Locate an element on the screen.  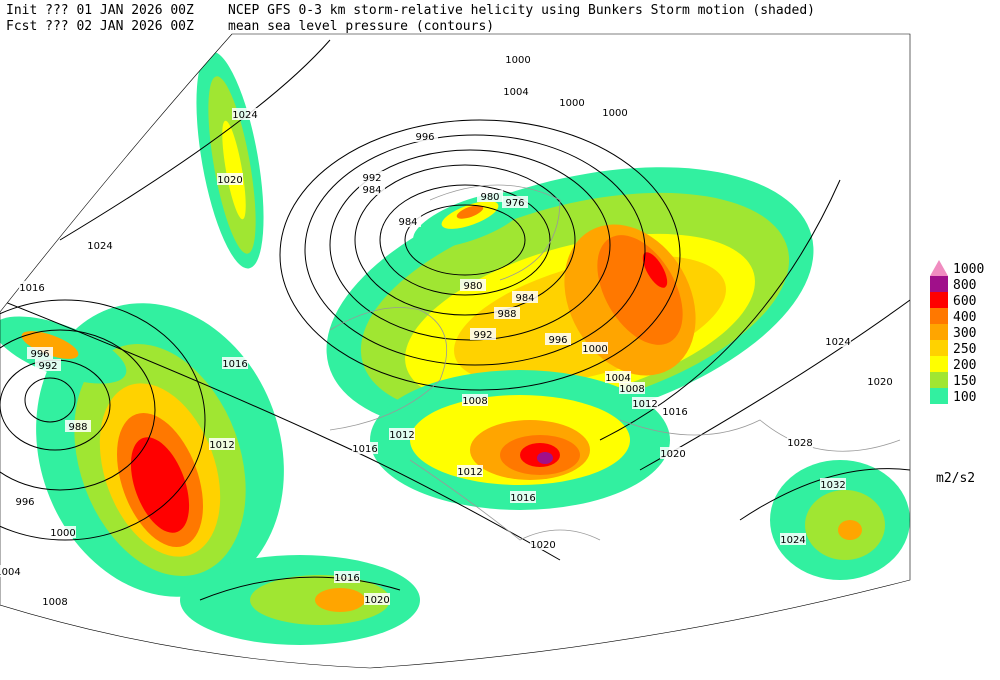
legend-label: 100 is located at coordinates (964, 397).